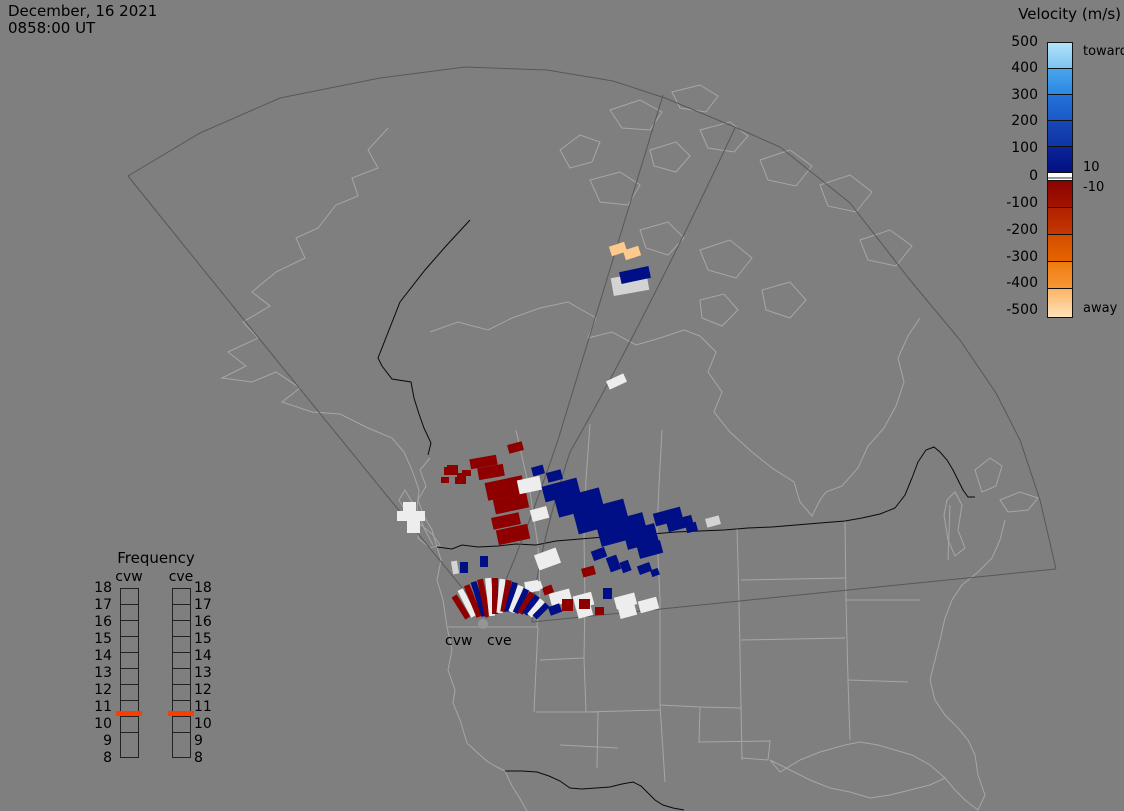  What do you see at coordinates (129, 713) in the screenshot?
I see `frequency-marker-cvw` at bounding box center [129, 713].